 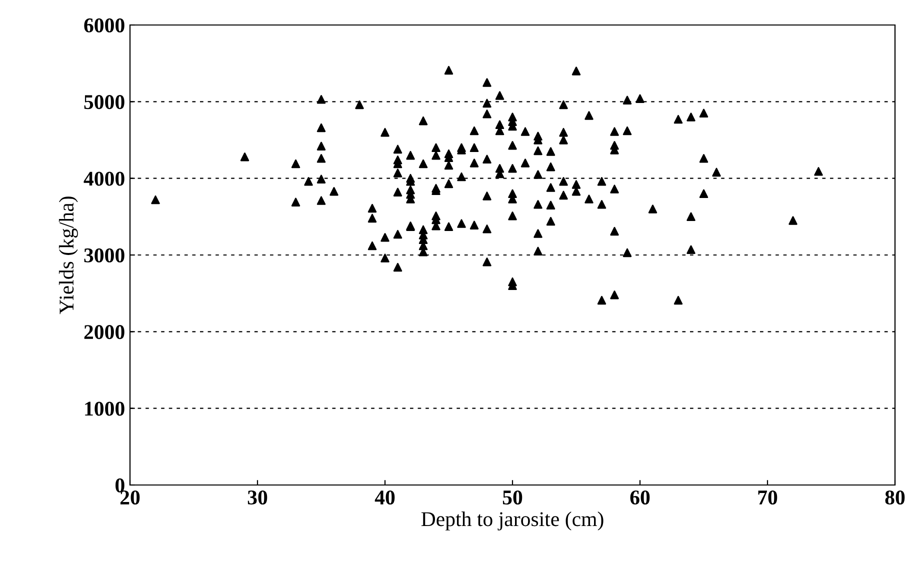 I want to click on x-tick-label: 80, so click(x=895, y=497).